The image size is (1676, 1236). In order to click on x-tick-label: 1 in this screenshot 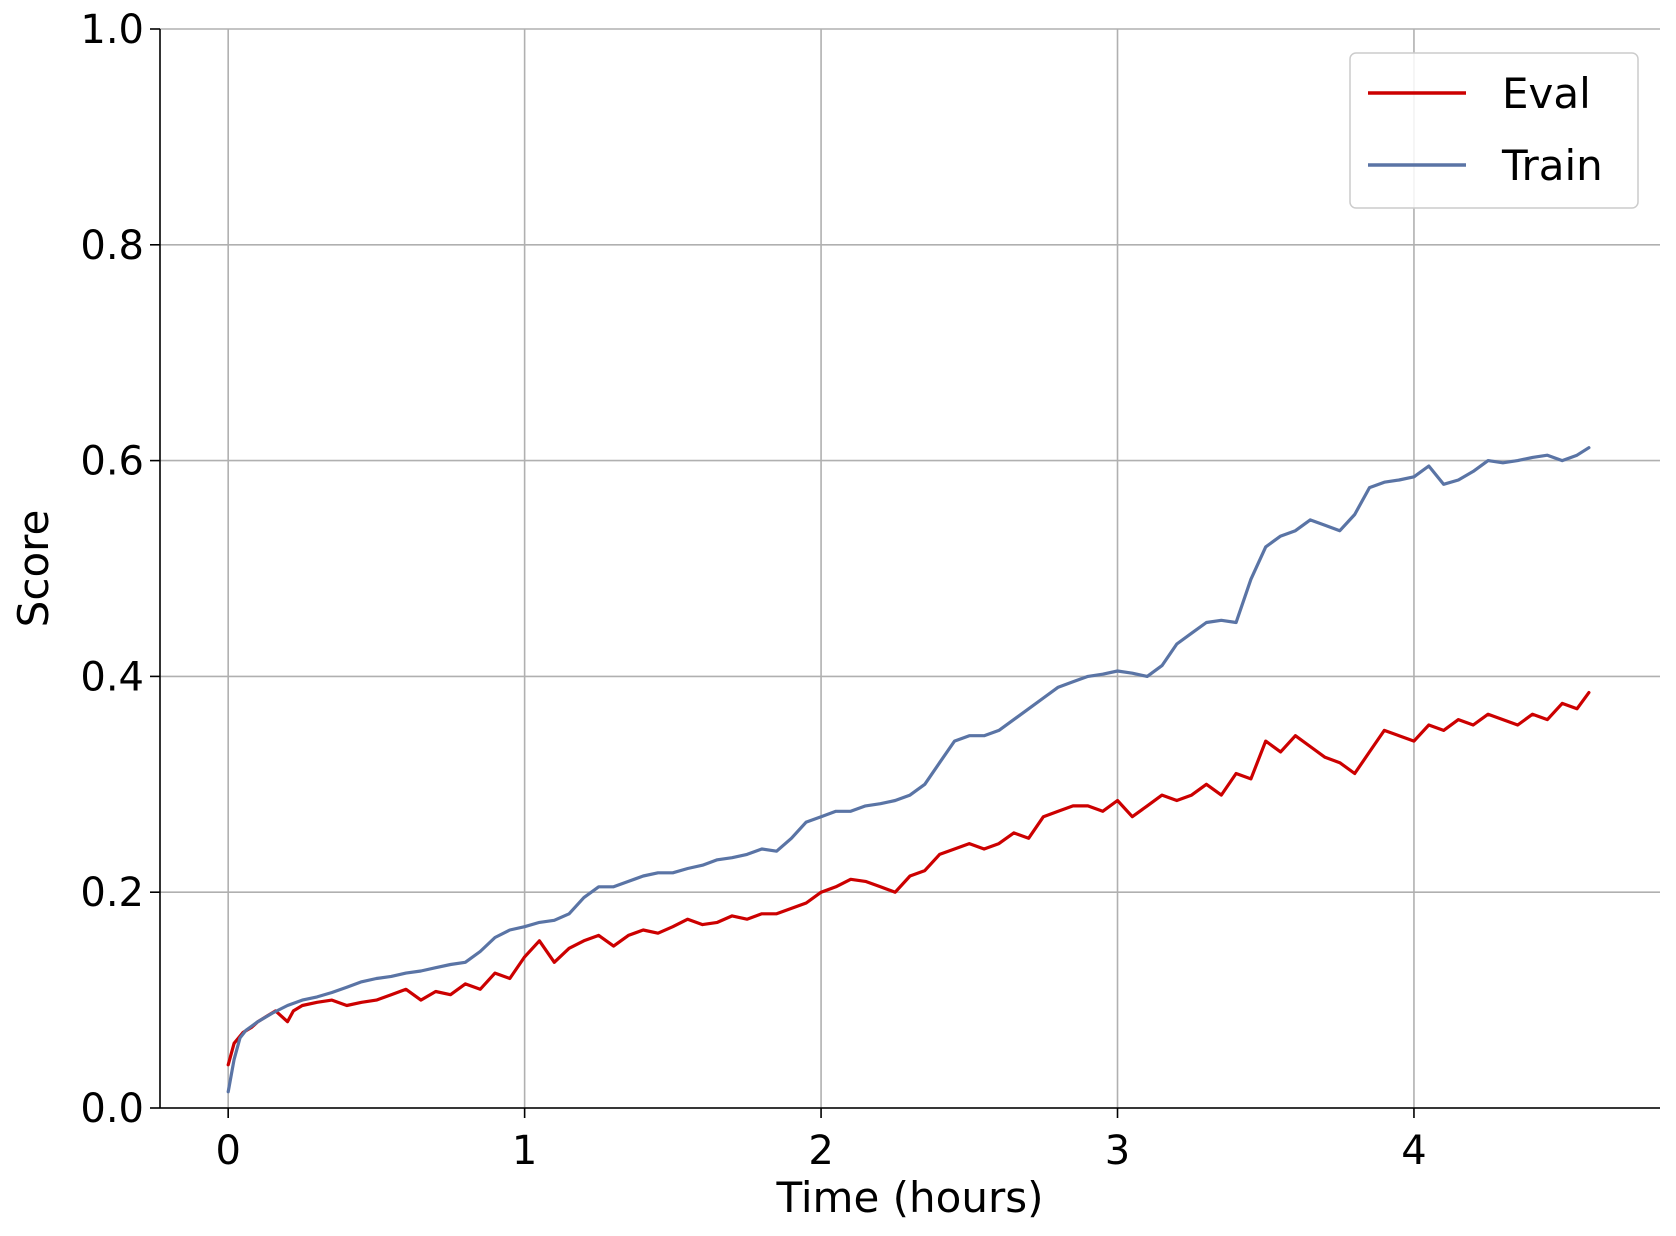, I will do `click(524, 1151)`.